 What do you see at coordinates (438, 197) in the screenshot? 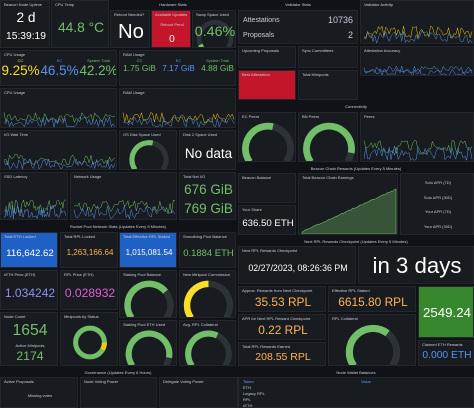
I see `stat-label: Solo APR (30D)` at bounding box center [438, 197].